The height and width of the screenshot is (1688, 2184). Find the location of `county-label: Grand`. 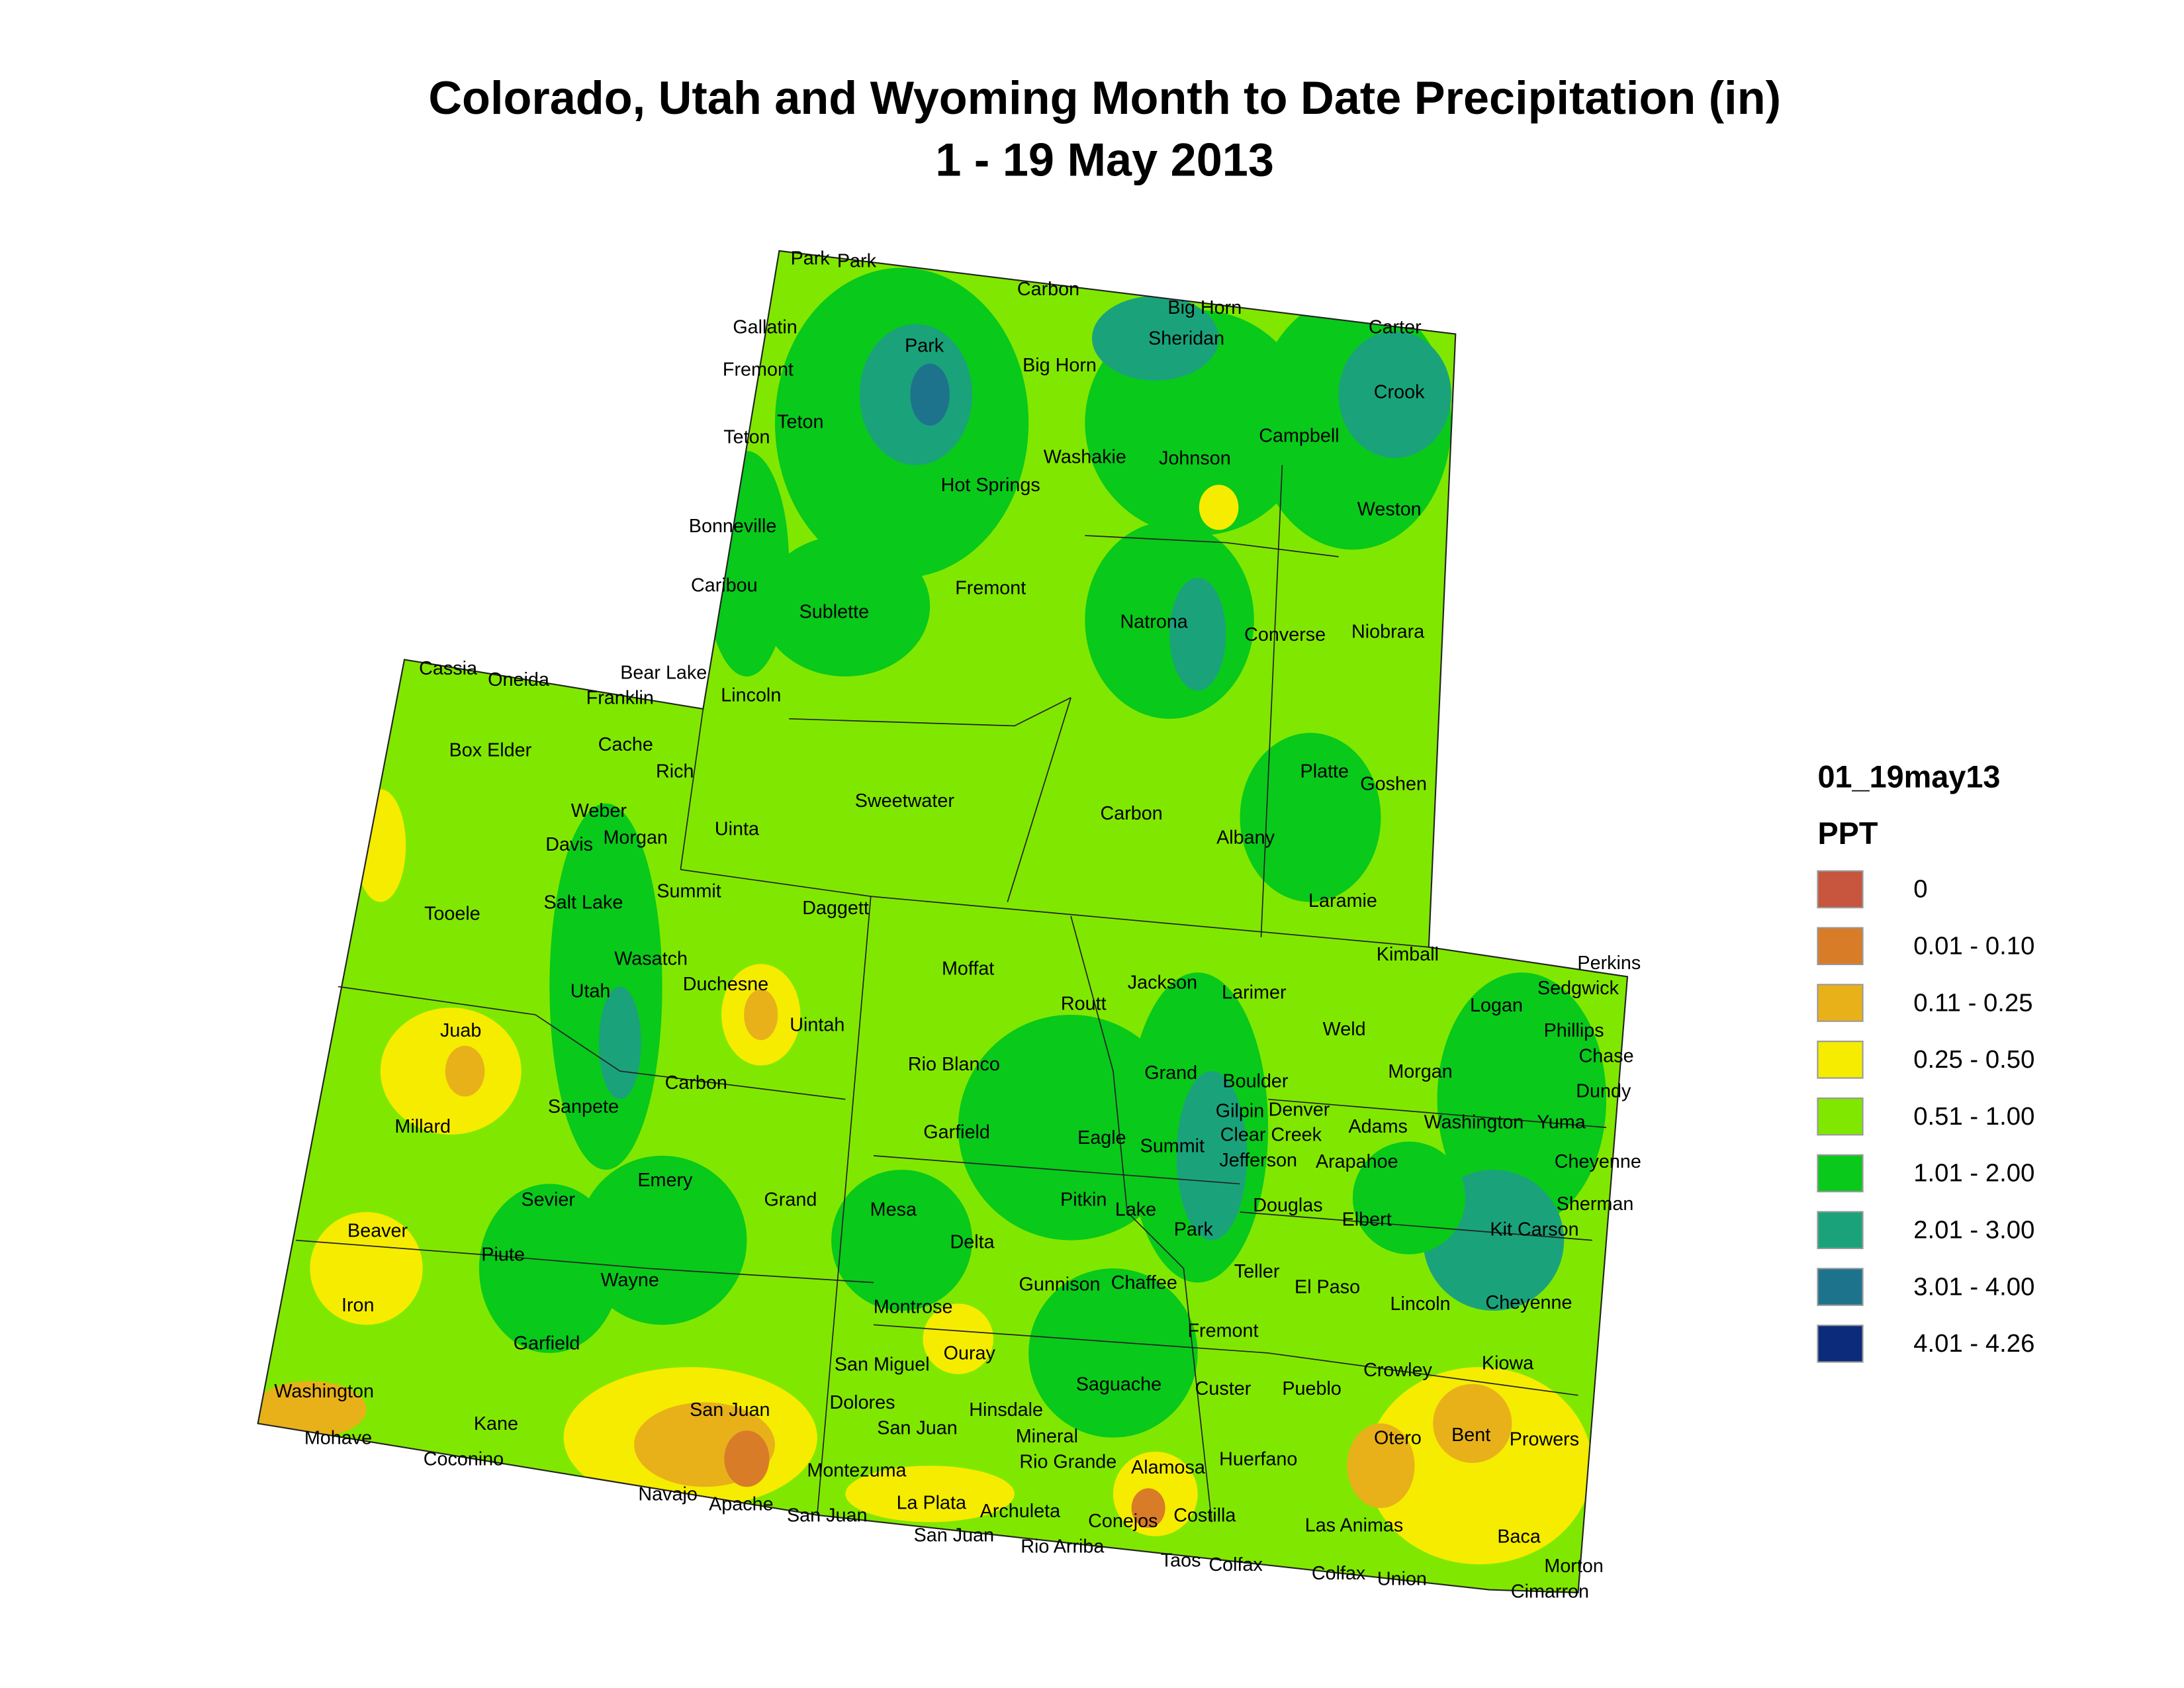

county-label: Grand is located at coordinates (1170, 1073).